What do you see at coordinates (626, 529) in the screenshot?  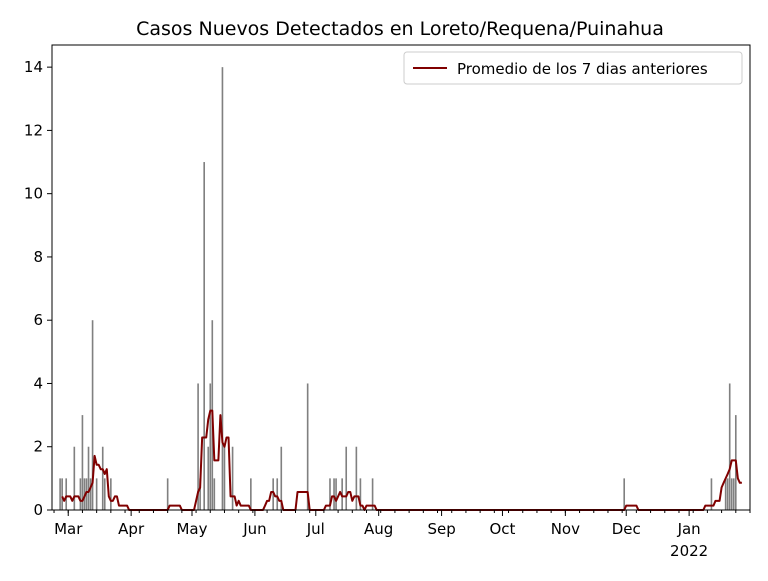 I see `x-tick-label: Dec` at bounding box center [626, 529].